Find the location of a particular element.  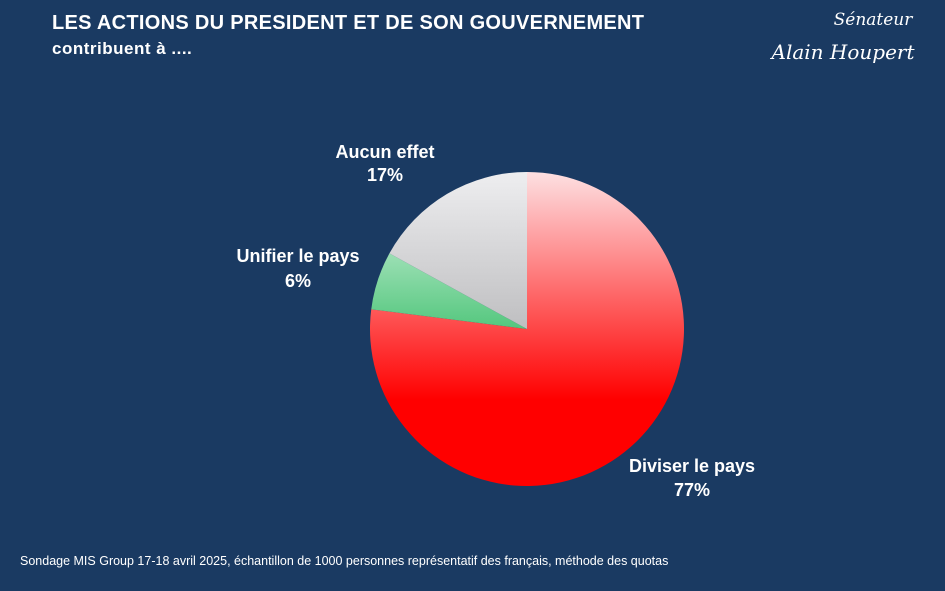

slice-value-unifier: 6% is located at coordinates (298, 281).